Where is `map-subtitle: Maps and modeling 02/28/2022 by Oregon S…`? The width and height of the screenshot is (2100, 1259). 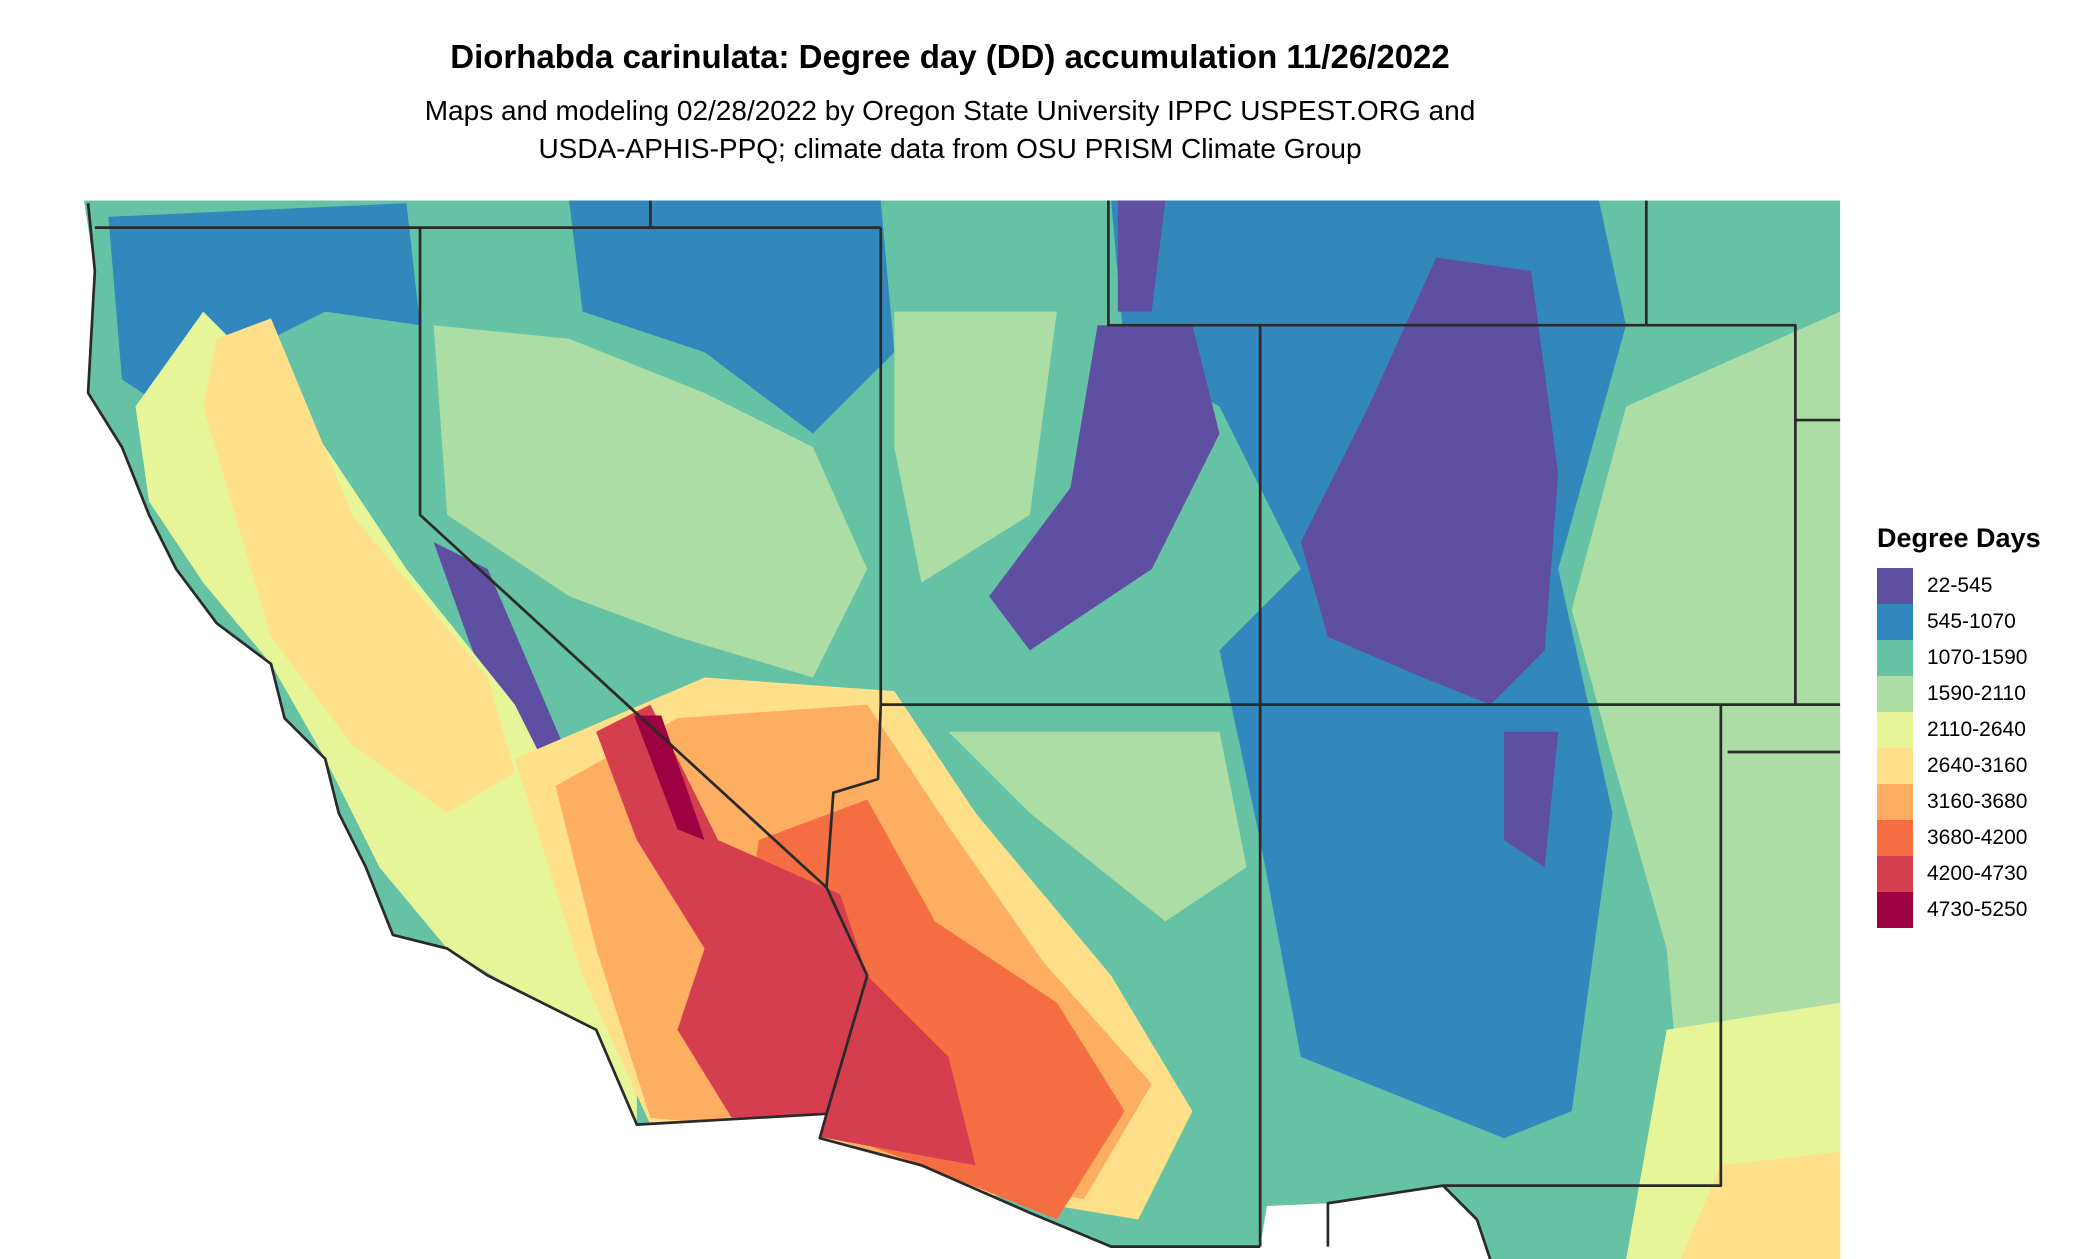
map-subtitle: Maps and modeling 02/28/2022 by Oregon S… is located at coordinates (950, 130).